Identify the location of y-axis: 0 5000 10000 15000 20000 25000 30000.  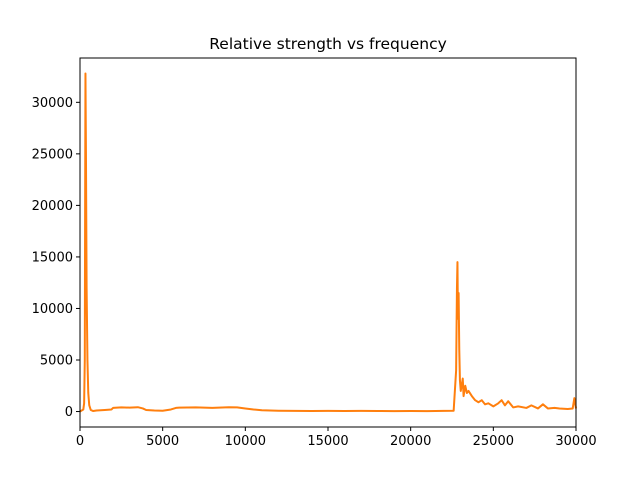
(56, 258).